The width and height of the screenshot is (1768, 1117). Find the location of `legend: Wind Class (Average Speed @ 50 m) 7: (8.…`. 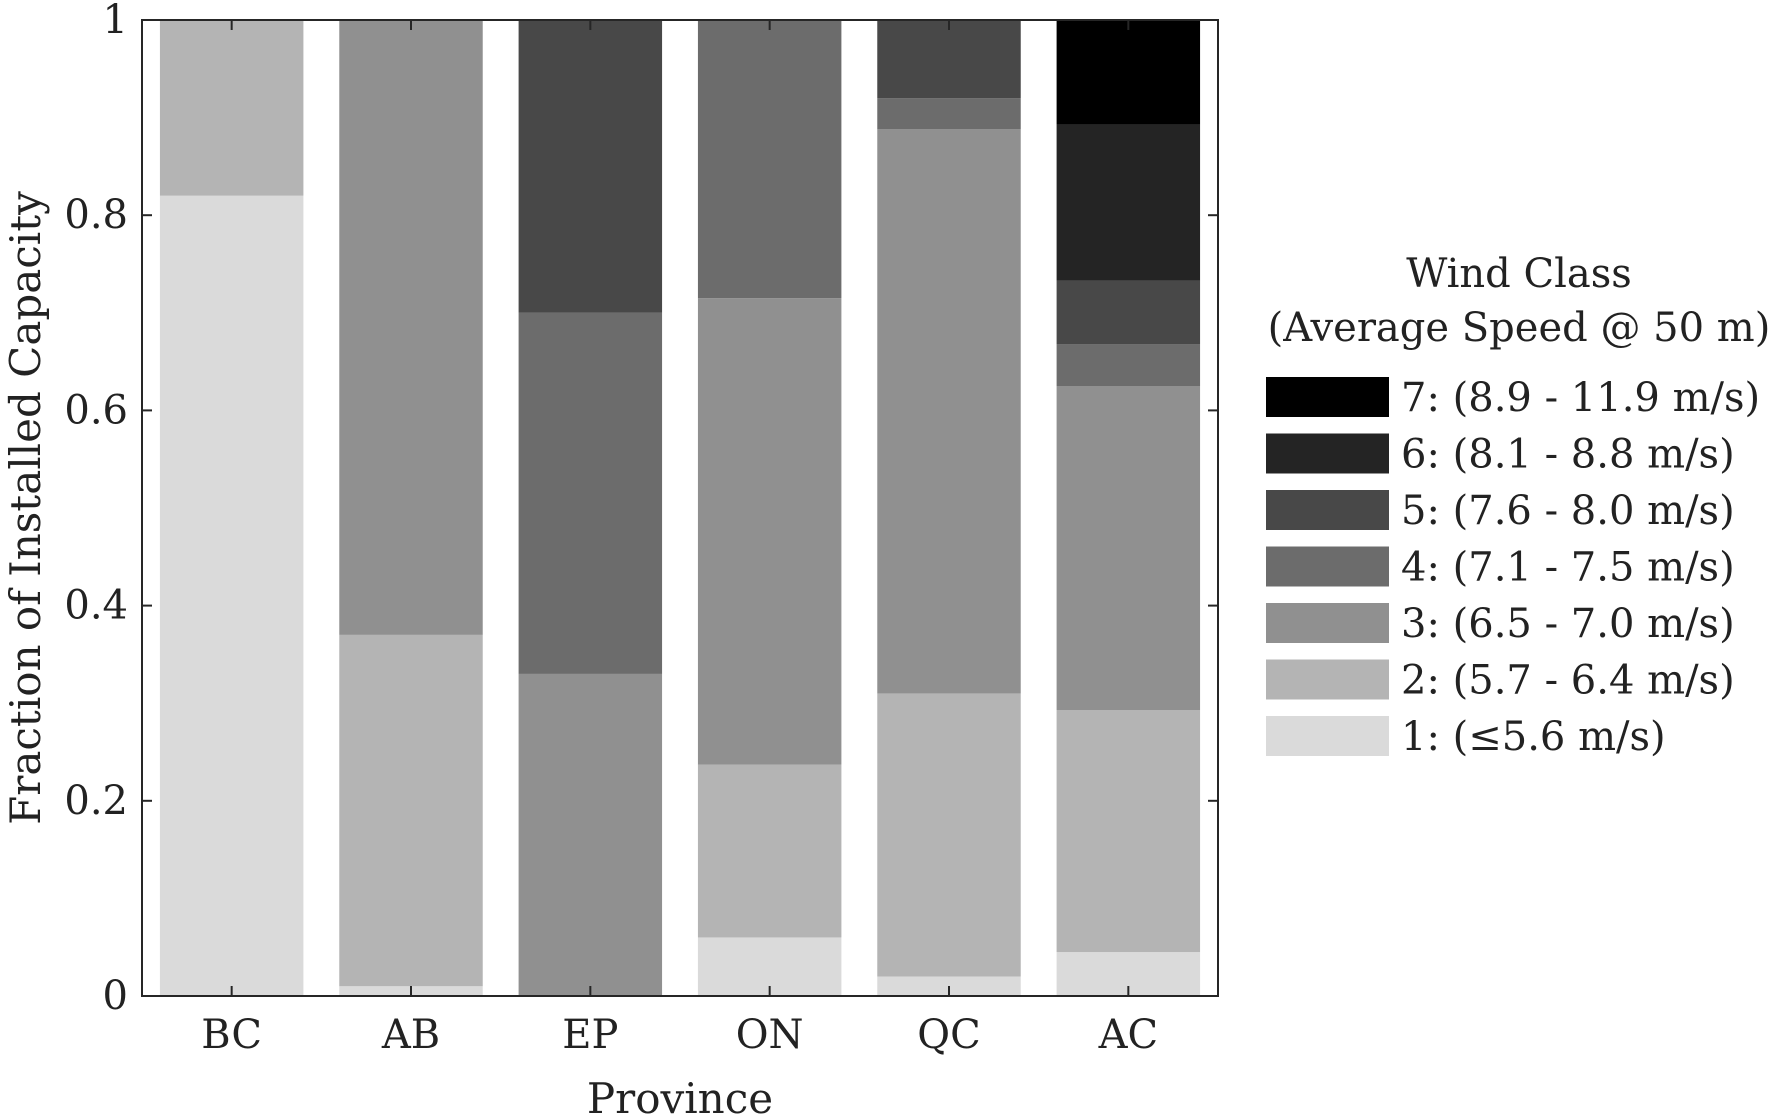

legend: Wind Class (Average Speed @ 50 m) 7: (8.… is located at coordinates (1517, 505).